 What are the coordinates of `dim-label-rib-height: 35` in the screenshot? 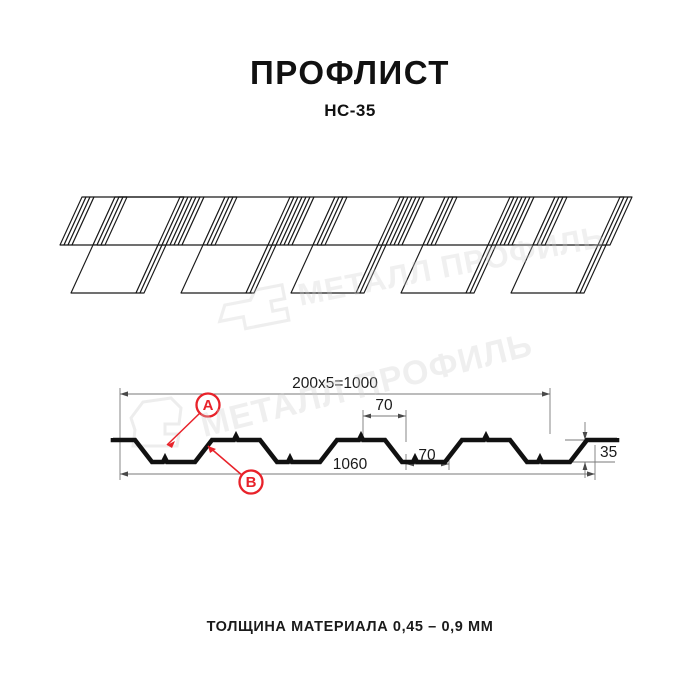 It's located at (608, 452).